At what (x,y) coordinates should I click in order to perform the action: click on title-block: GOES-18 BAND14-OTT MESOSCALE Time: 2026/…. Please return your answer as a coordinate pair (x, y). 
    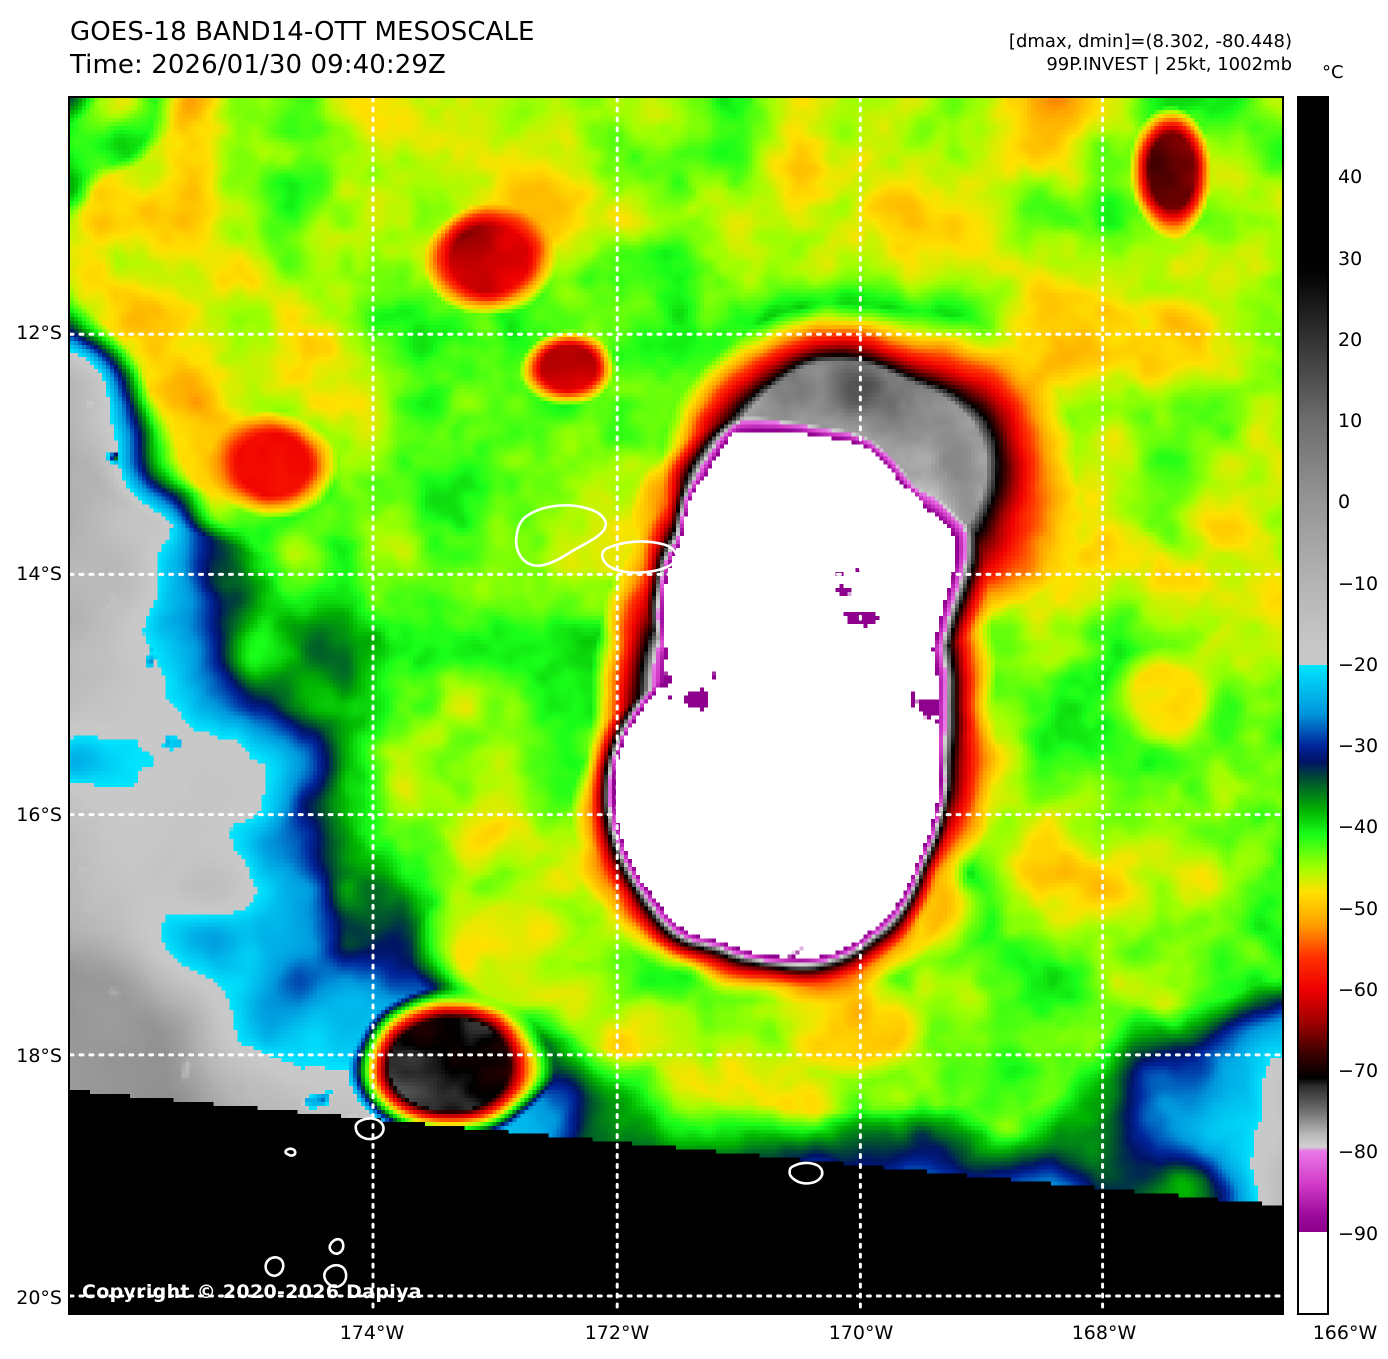
    Looking at the image, I should click on (302, 49).